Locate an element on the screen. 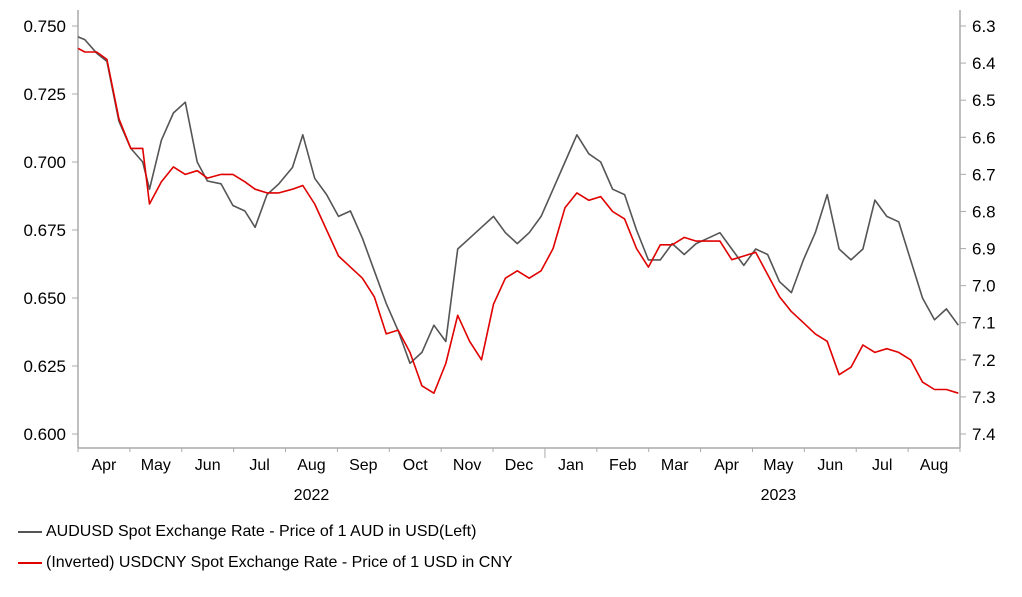 This screenshot has height=597, width=1022. month-label: Oct is located at coordinates (415, 465).